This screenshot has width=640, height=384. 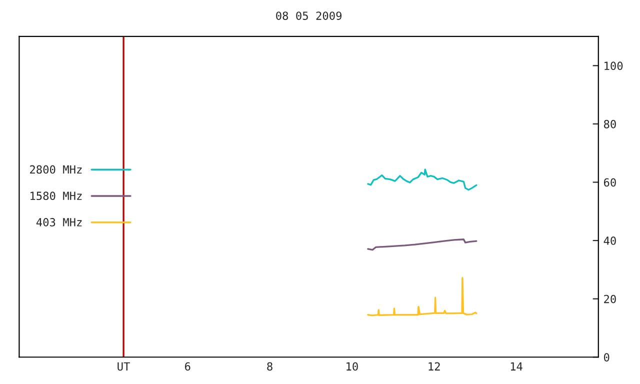 I want to click on legend-label: 403 MHz, so click(x=59, y=222).